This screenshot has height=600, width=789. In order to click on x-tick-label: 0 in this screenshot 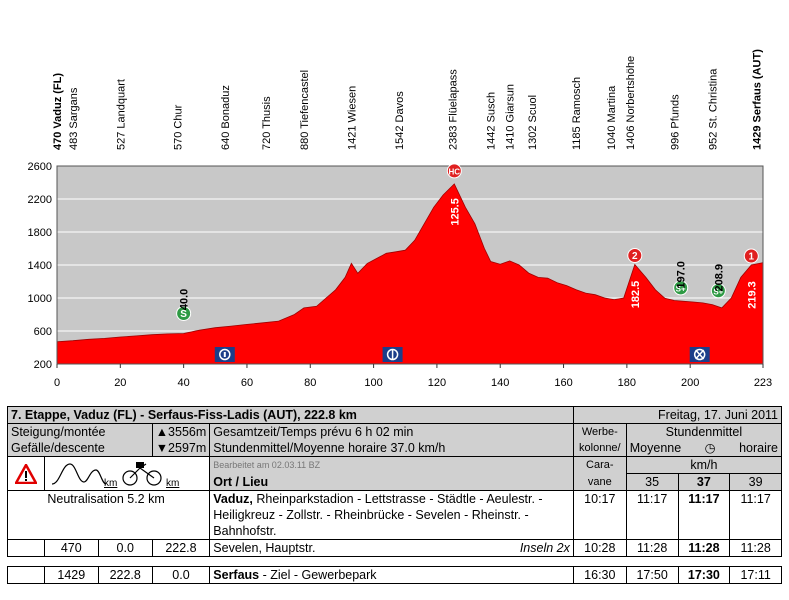, I will do `click(57, 383)`.